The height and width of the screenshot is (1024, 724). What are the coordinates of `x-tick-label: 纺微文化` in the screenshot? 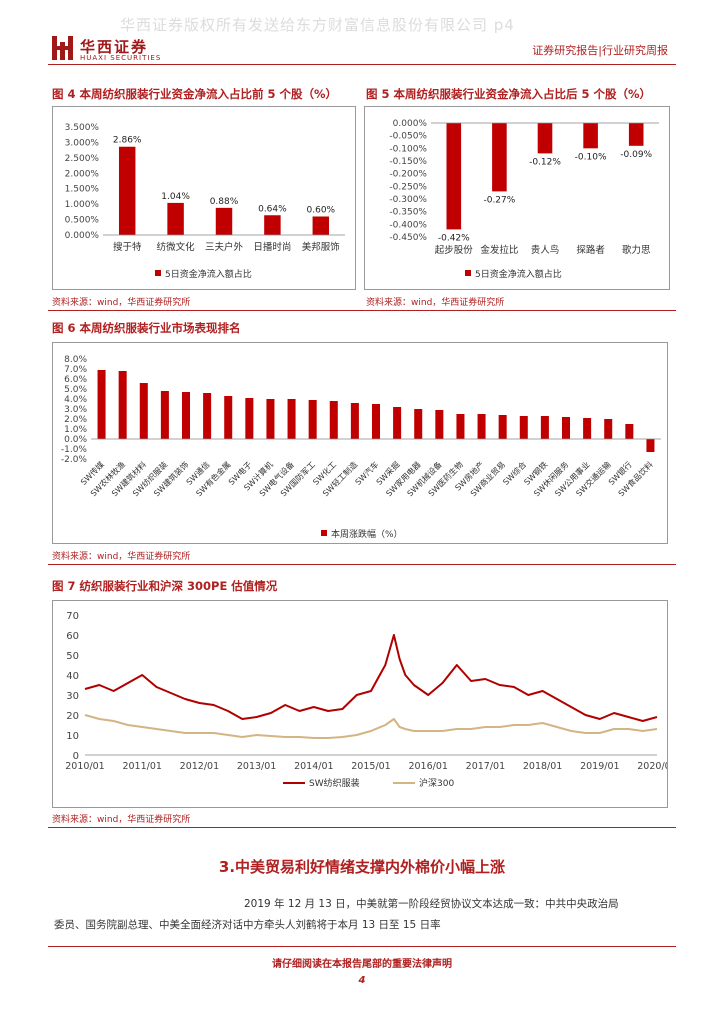 It's located at (176, 247).